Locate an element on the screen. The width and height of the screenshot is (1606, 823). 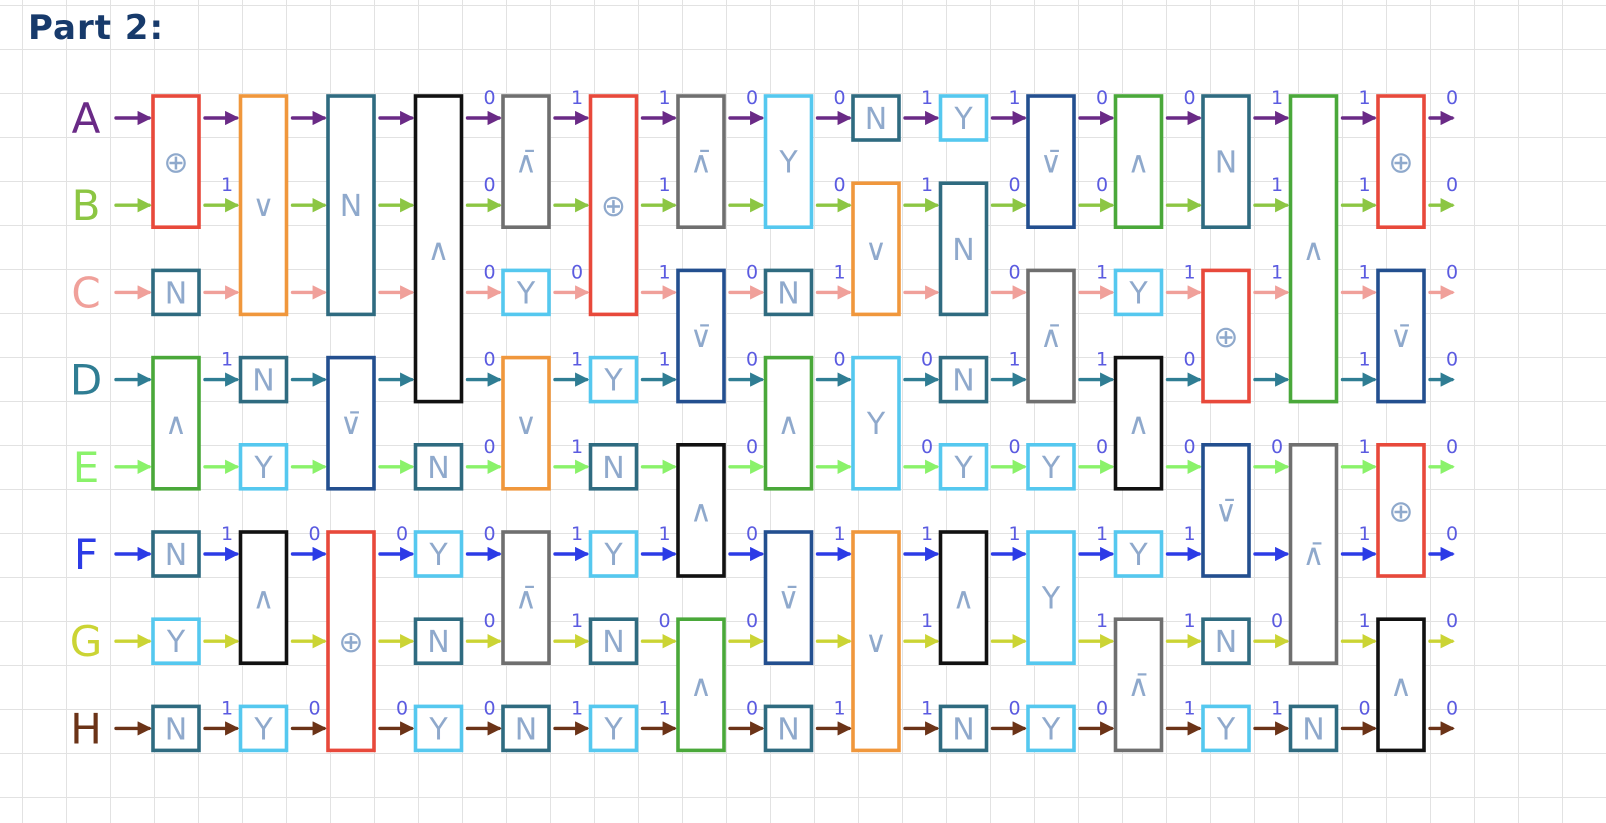
gate-symbol: ∨ is located at coordinates (526, 424).